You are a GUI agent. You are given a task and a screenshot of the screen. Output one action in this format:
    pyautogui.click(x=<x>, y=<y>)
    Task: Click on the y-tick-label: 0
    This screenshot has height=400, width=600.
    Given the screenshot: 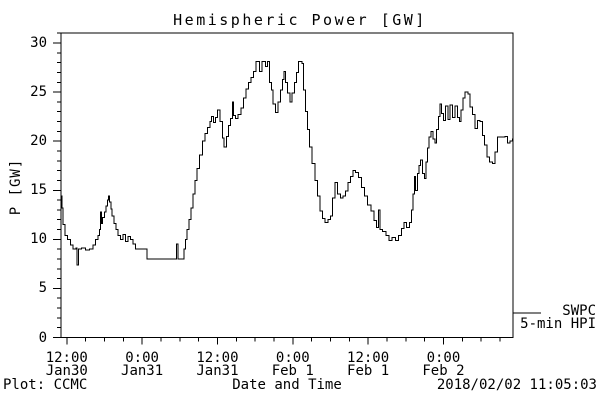 What is the action you would take?
    pyautogui.click(x=42, y=337)
    